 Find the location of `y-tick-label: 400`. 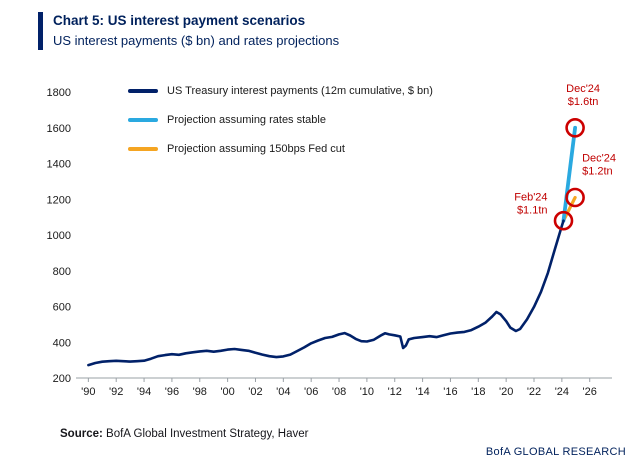

y-tick-label: 400 is located at coordinates (62, 343).